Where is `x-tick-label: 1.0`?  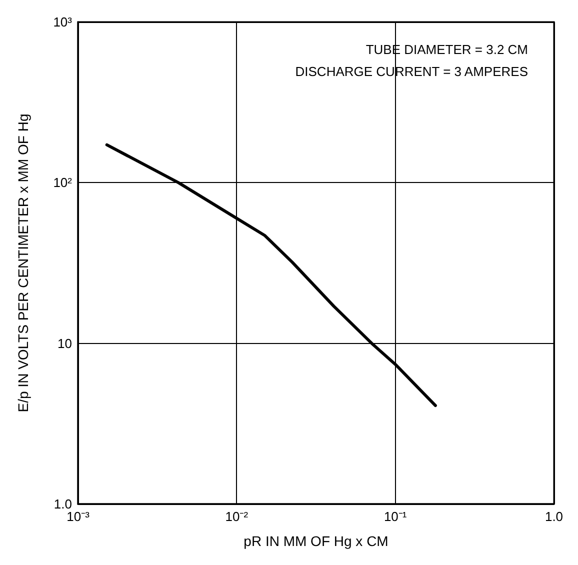
x-tick-label: 1.0 is located at coordinates (554, 516).